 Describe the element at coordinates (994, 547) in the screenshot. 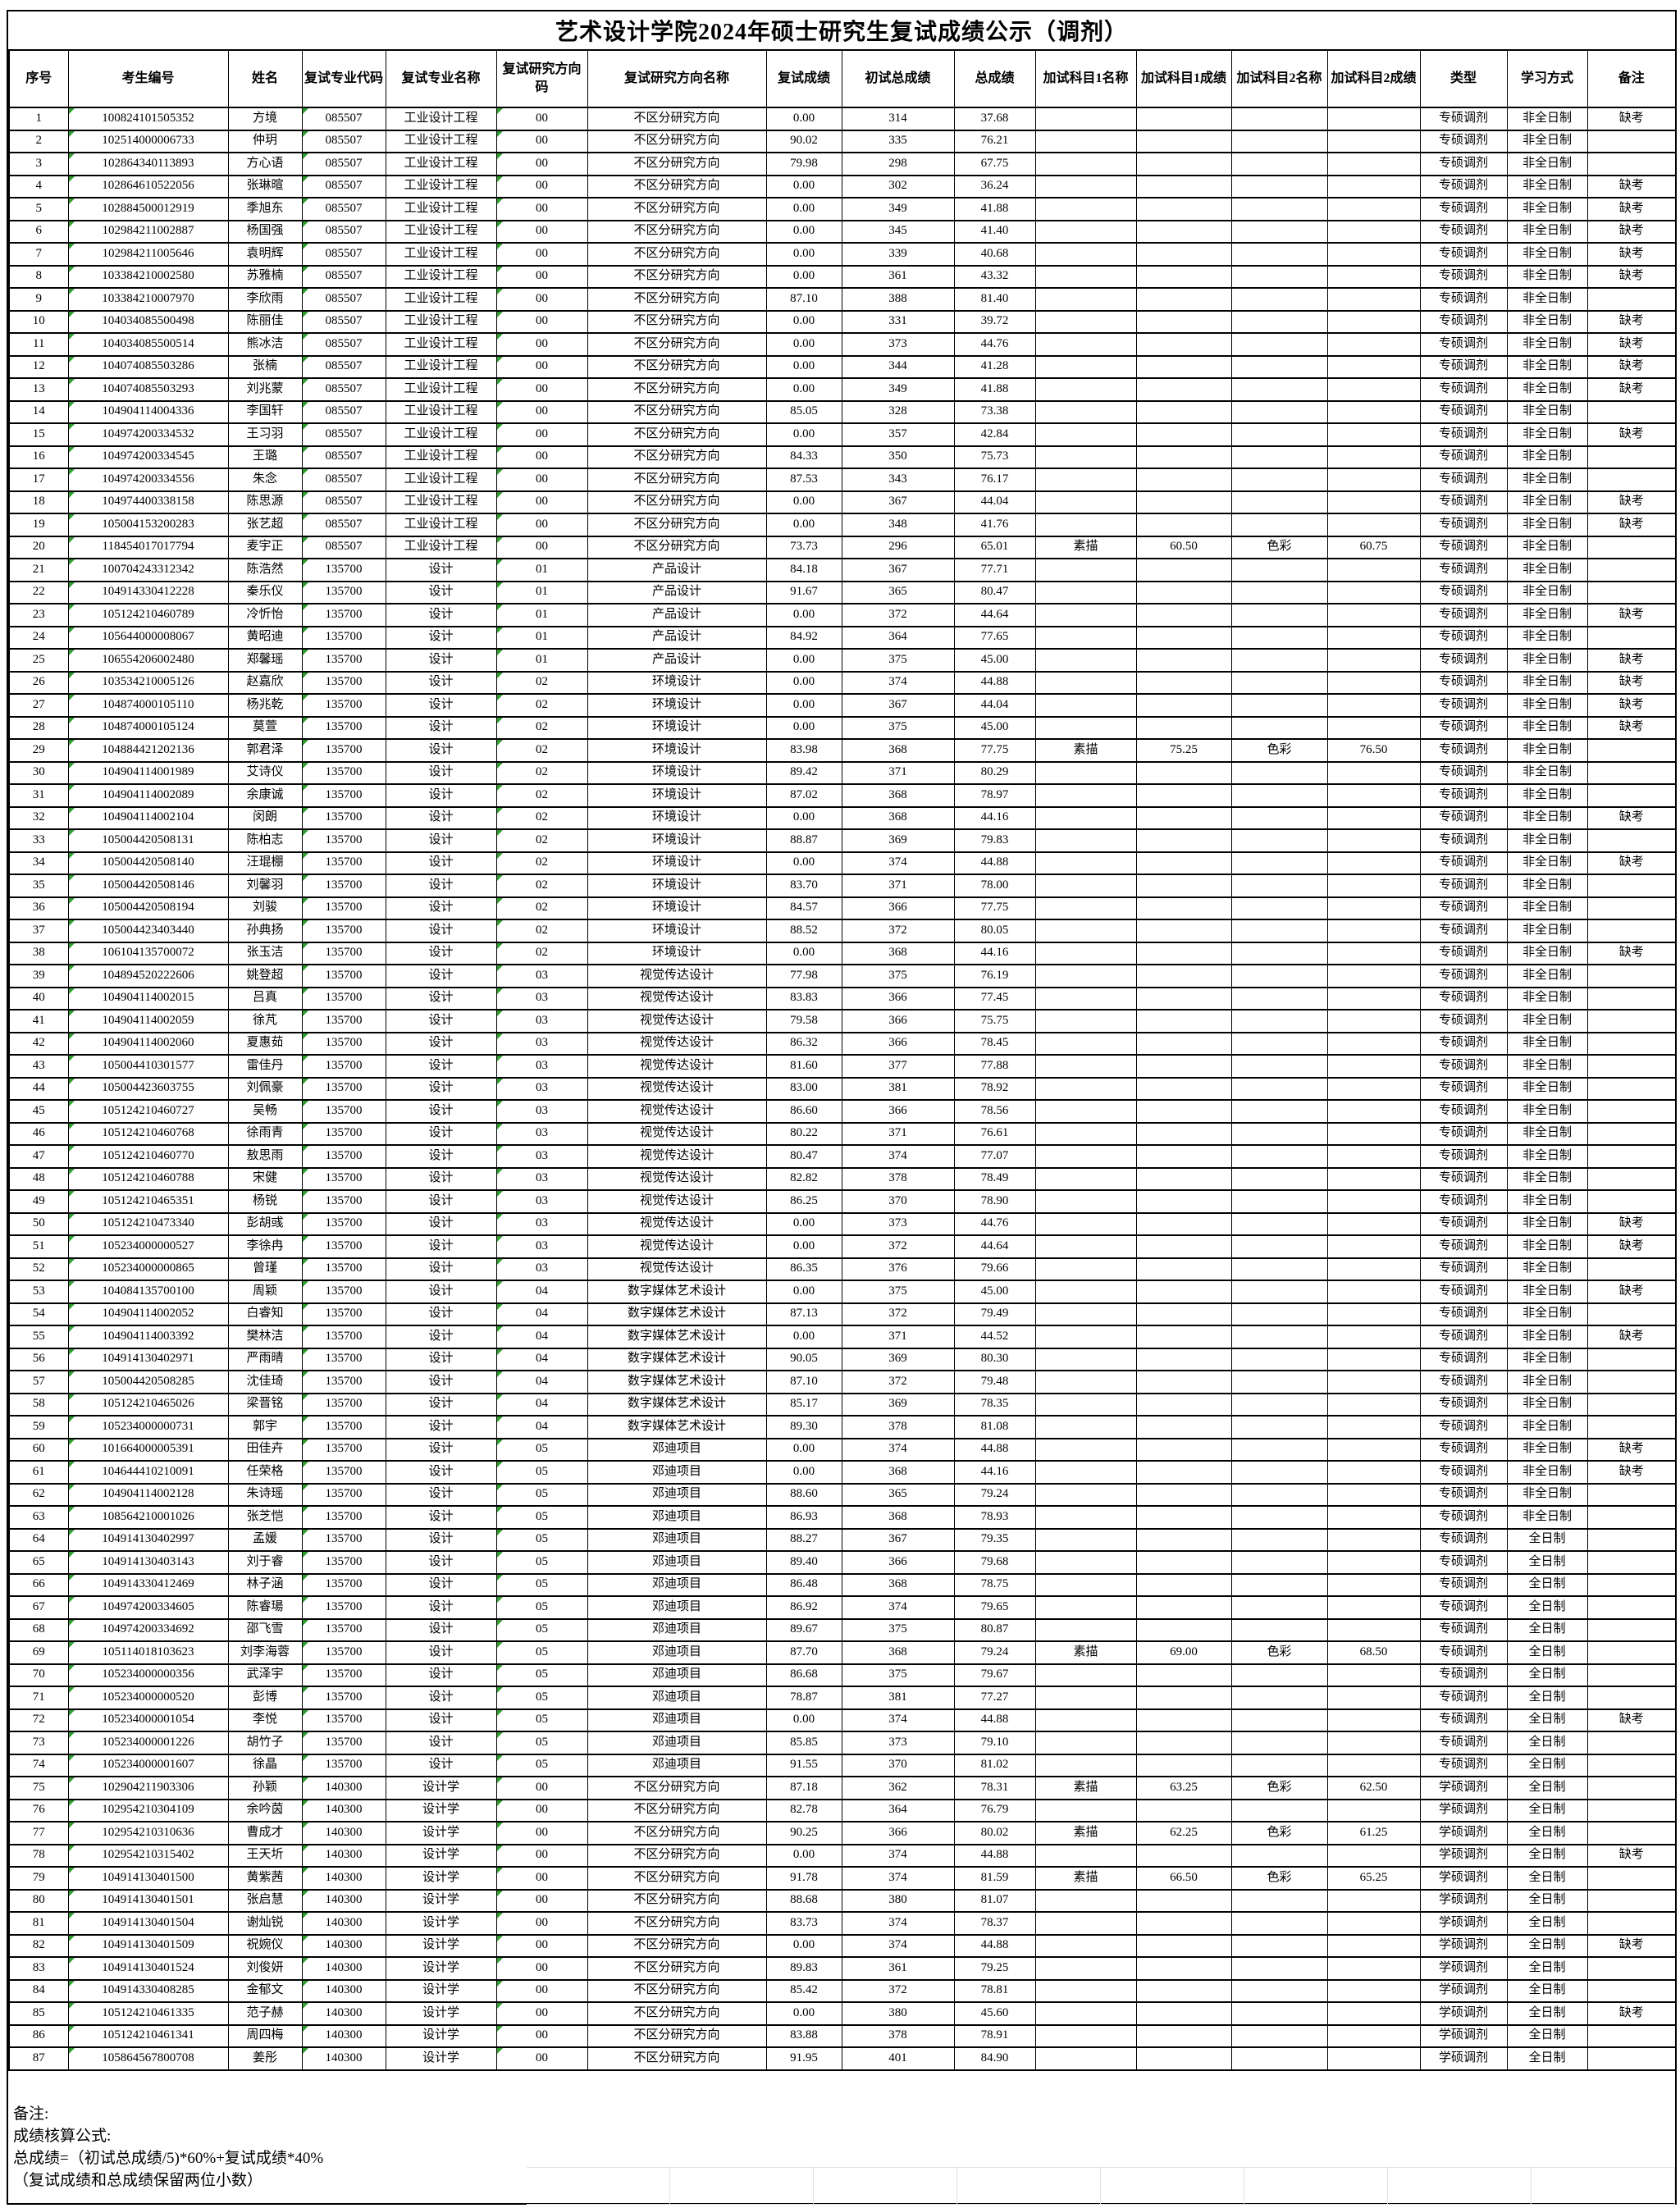

I see `cell-total-score: 65.01` at that location.